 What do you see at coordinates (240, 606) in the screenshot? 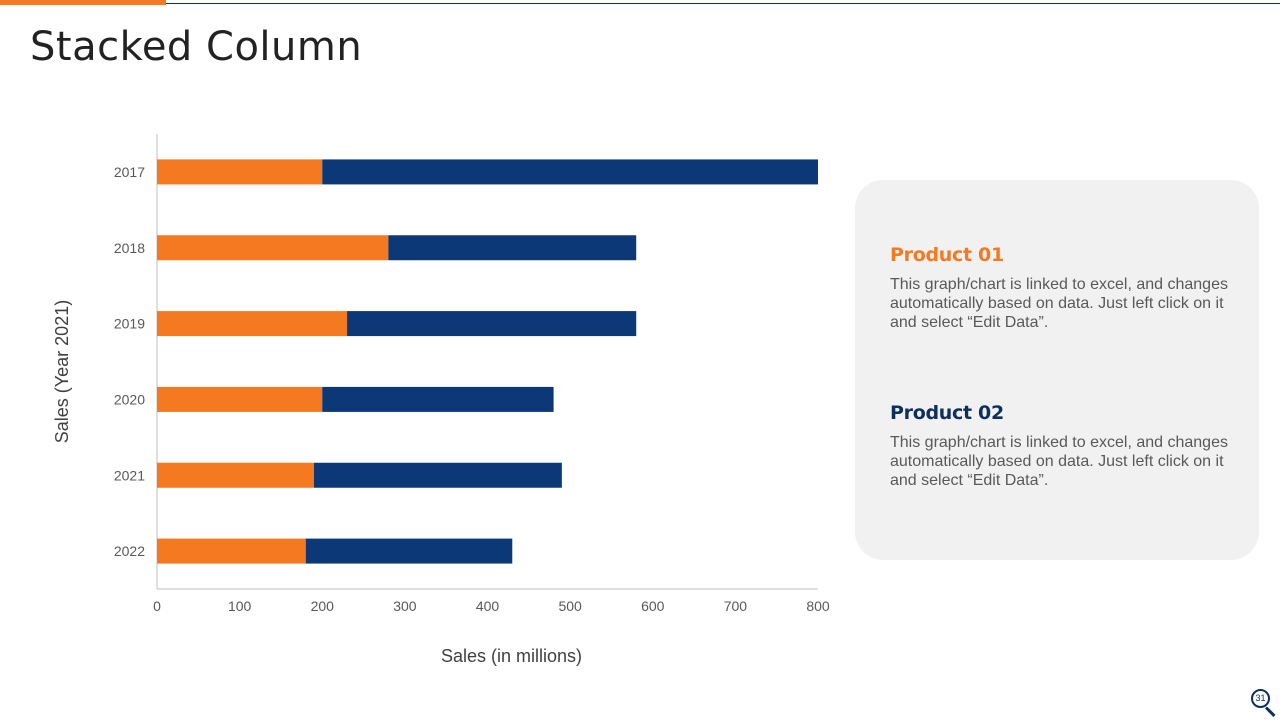
I see `x-tick-label-100: 100` at bounding box center [240, 606].